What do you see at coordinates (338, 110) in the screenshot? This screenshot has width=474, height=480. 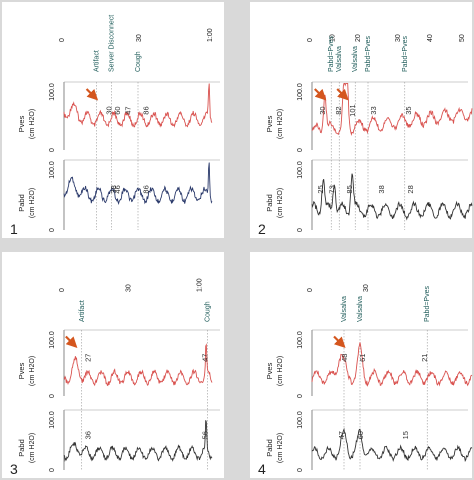 I see `pves-value-label: 82` at bounding box center [338, 110].